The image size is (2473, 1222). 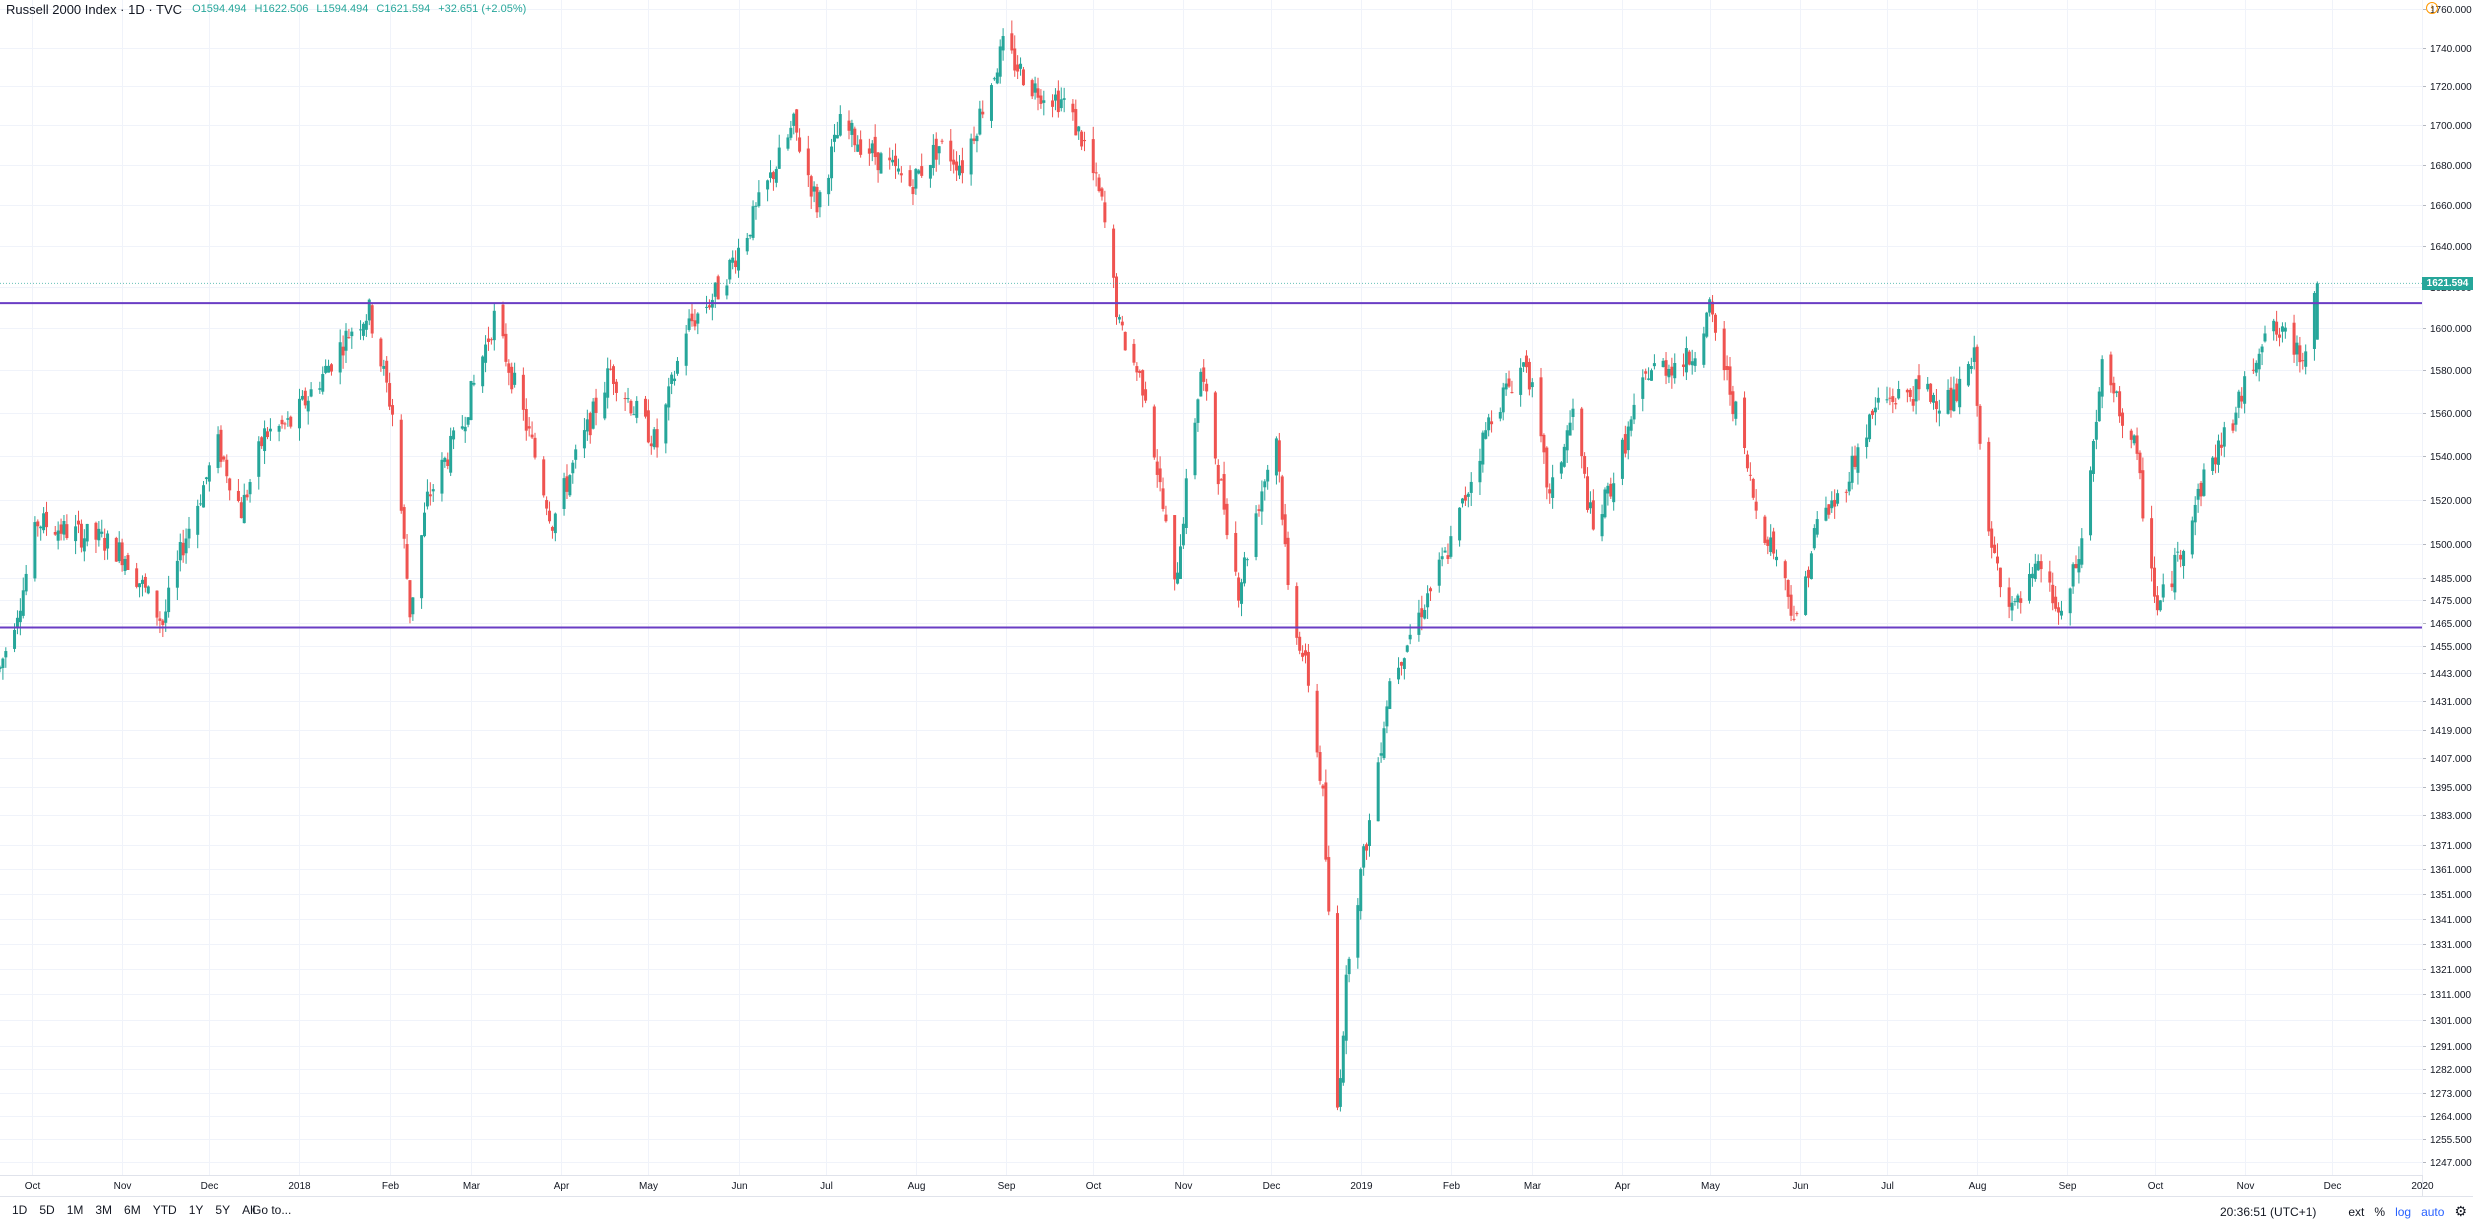 What do you see at coordinates (132, 1210) in the screenshot?
I see `range-6m-button: 6M` at bounding box center [132, 1210].